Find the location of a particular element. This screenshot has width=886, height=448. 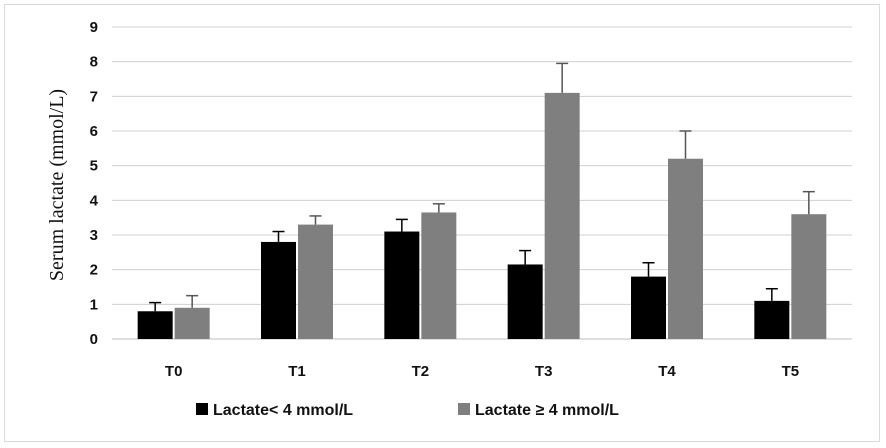

legend-label: Lactate ≥ 4 mmol/L is located at coordinates (547, 410).